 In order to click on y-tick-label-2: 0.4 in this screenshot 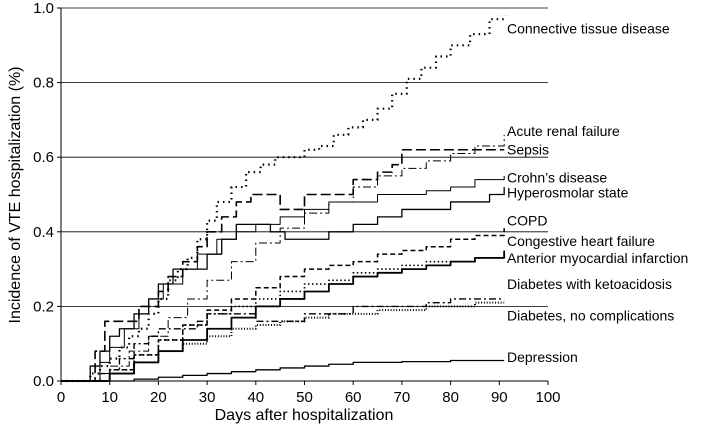, I will do `click(43, 232)`.